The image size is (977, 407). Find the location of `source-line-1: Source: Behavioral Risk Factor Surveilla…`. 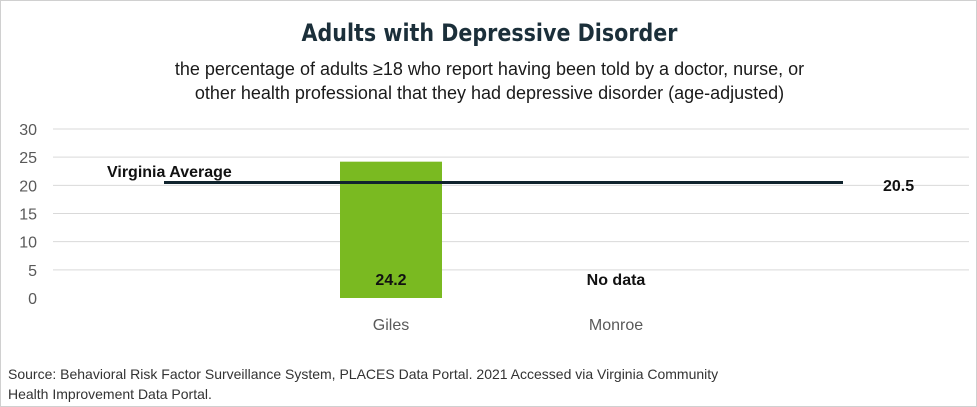

source-line-1: Source: Behavioral Risk Factor Surveilla… is located at coordinates (363, 374).